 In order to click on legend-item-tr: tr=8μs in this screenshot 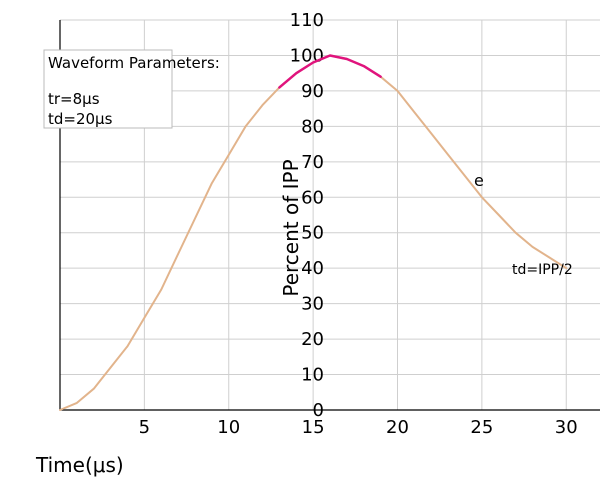, I will do `click(74, 99)`.